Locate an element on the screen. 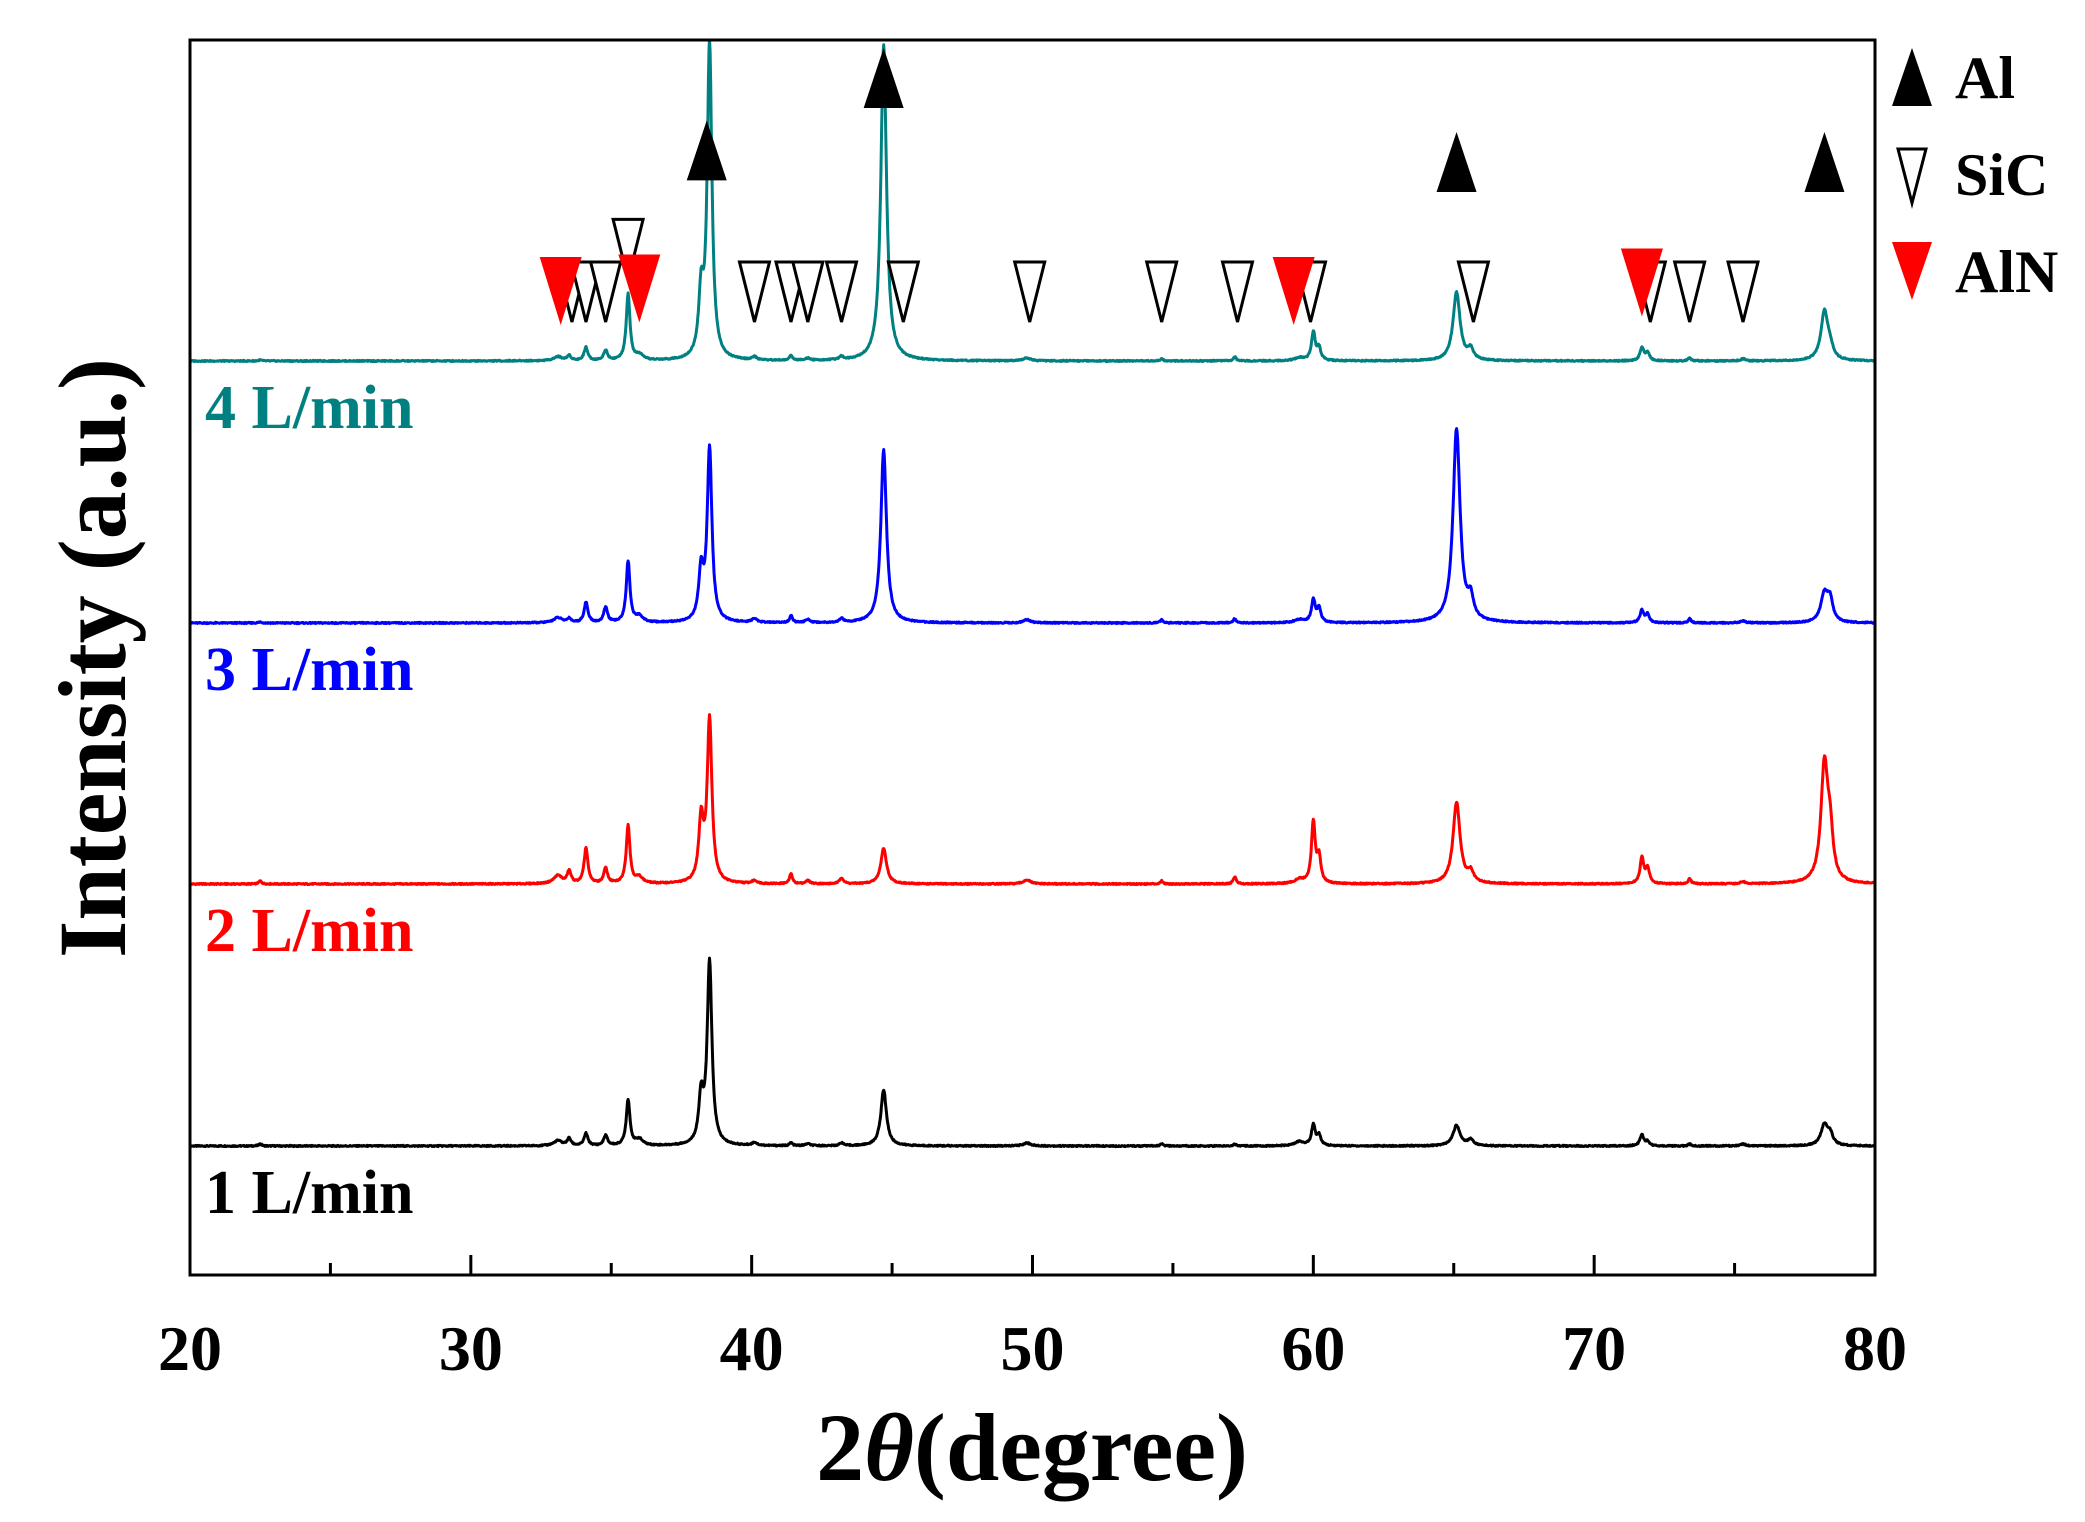 The image size is (2085, 1522). series-label: 1 L/min is located at coordinates (309, 1193).